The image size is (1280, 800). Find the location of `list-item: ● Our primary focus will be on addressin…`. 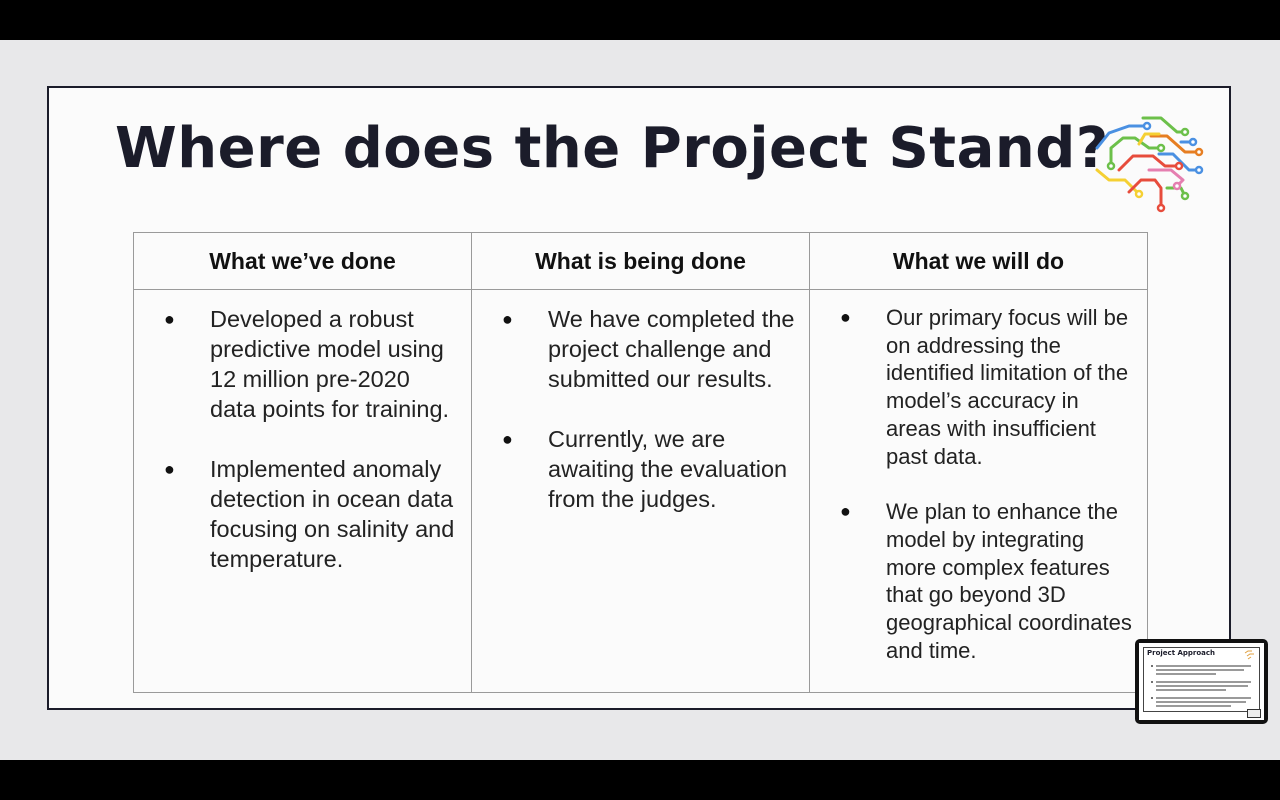

list-item: ● Our primary focus will be on addressin… is located at coordinates (982, 387).